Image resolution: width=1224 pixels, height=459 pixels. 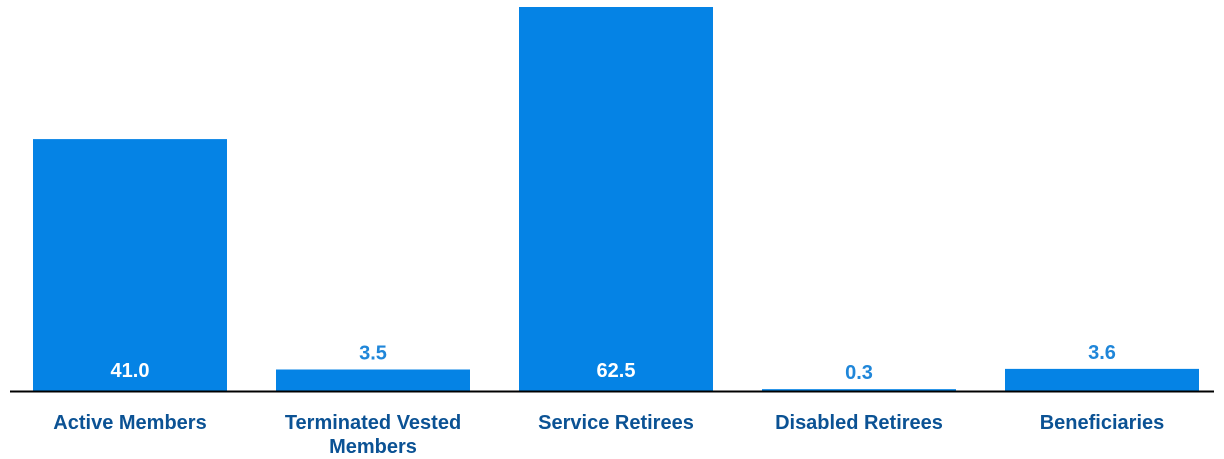 I want to click on bar-value-label-2: 62.5, so click(x=616, y=371).